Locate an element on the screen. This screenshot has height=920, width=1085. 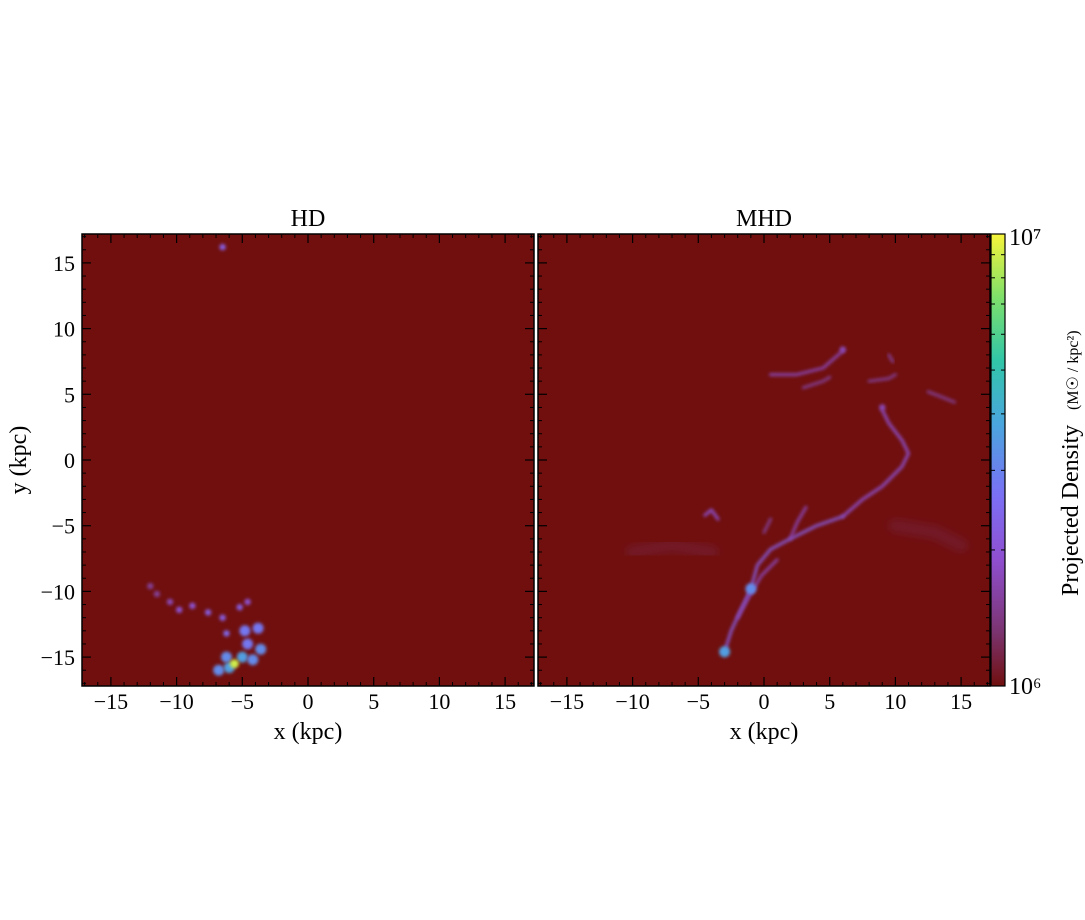
hd-xtick-label: 5 is located at coordinates (373, 701).